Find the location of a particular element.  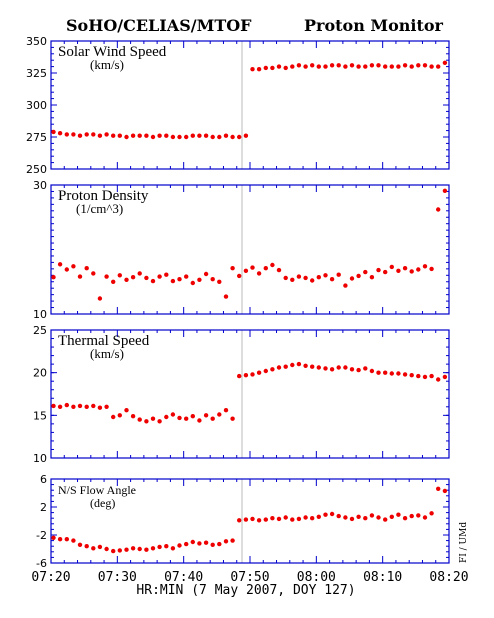

y-tick-label: 325 is located at coordinates (36, 73).